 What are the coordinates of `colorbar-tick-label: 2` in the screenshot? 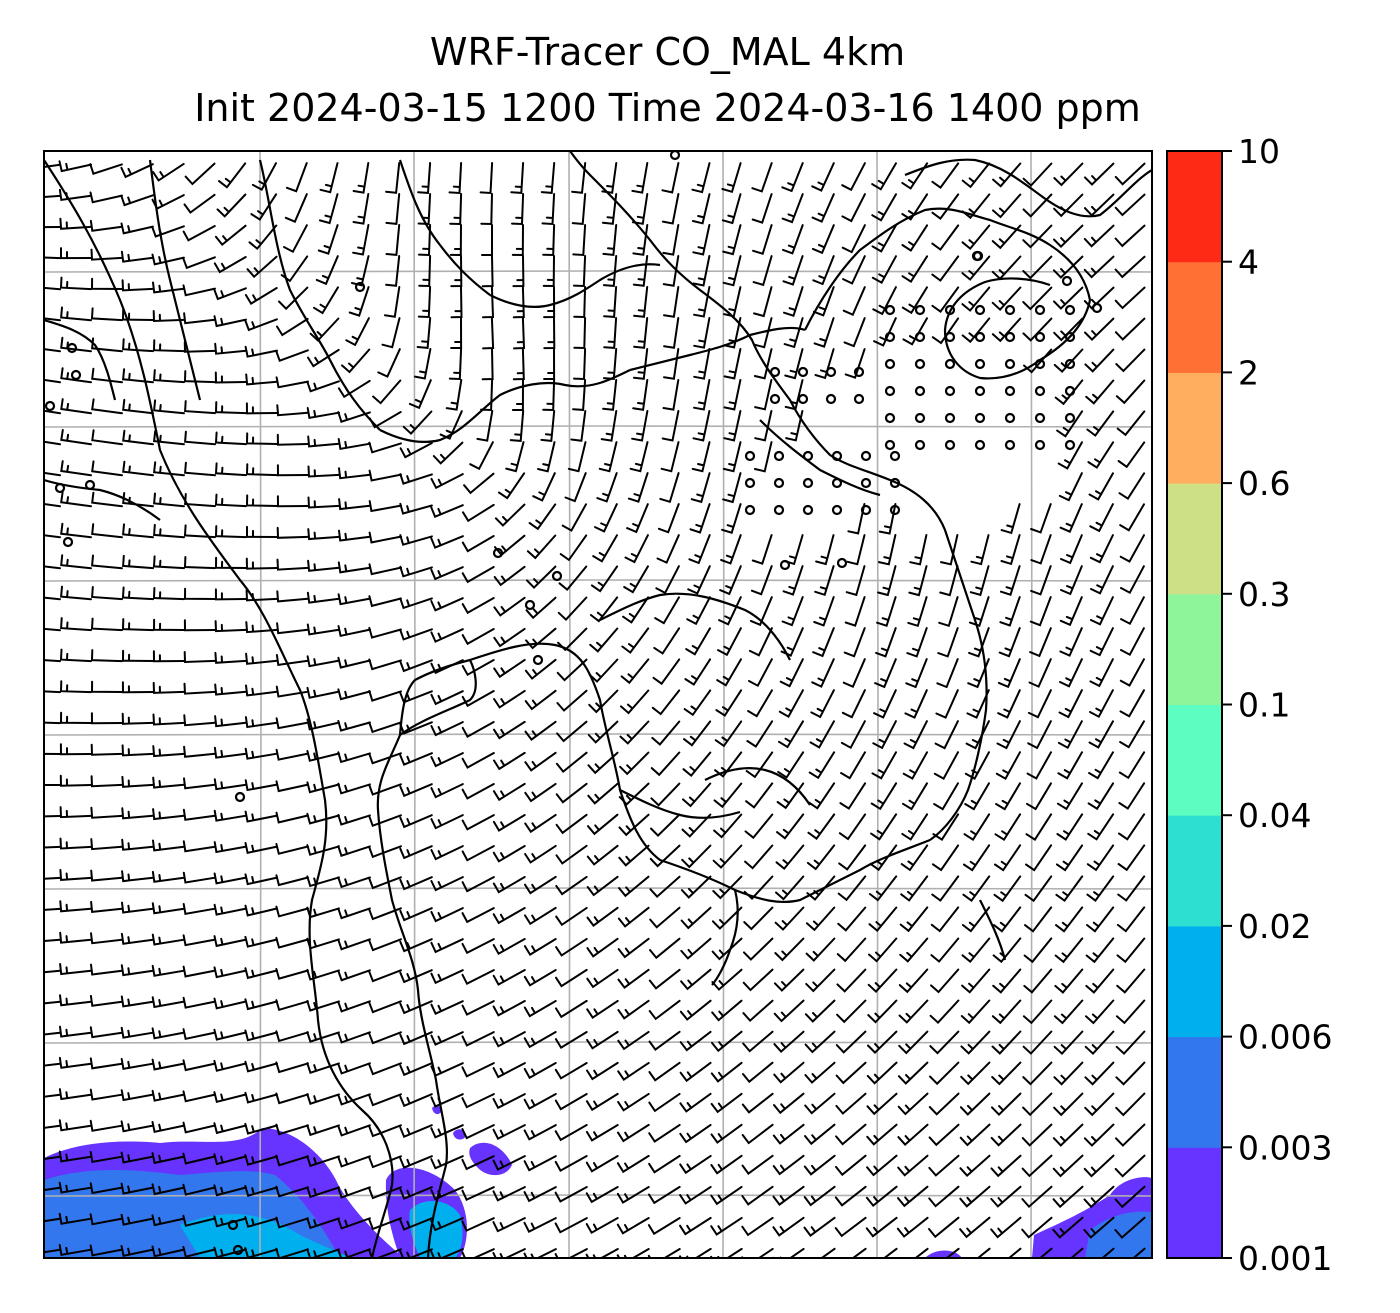 It's located at (1248, 372).